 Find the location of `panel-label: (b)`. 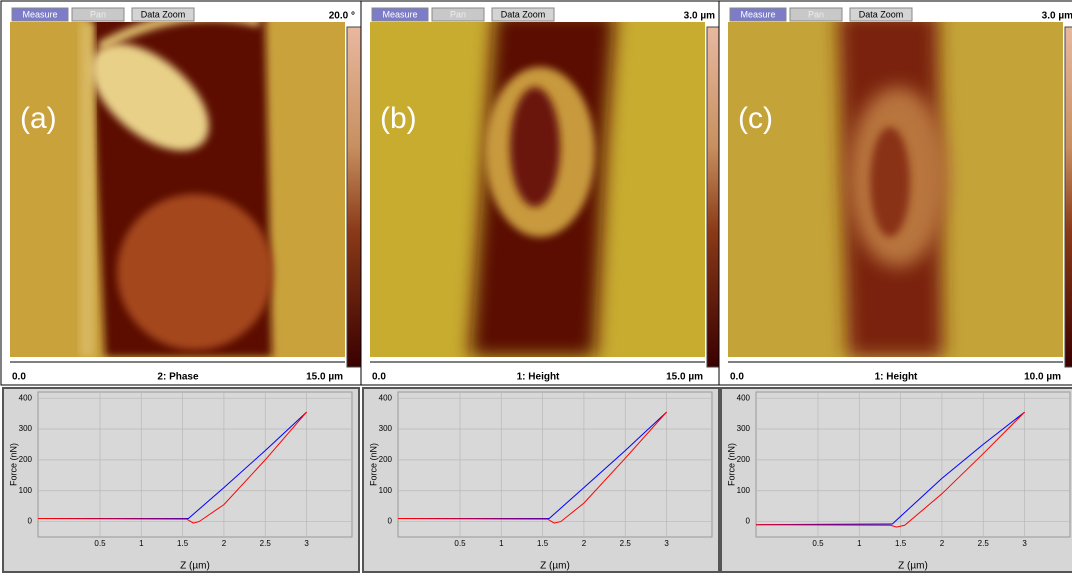

panel-label: (b) is located at coordinates (398, 118).